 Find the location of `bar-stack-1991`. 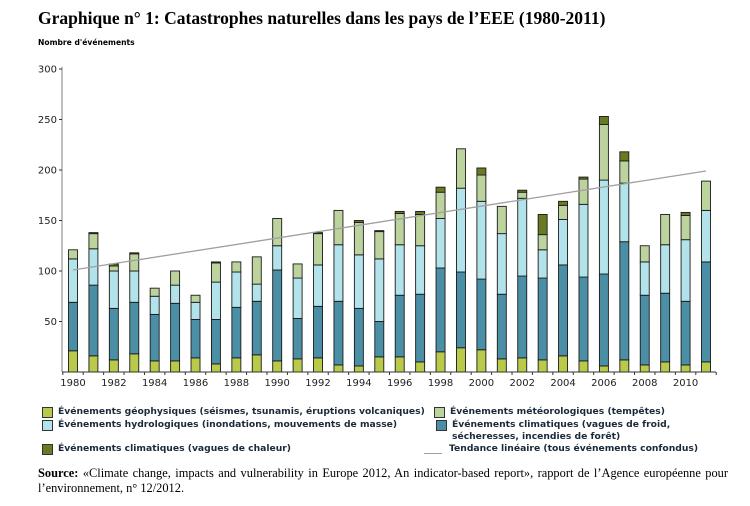

bar-stack-1991 is located at coordinates (297, 318).